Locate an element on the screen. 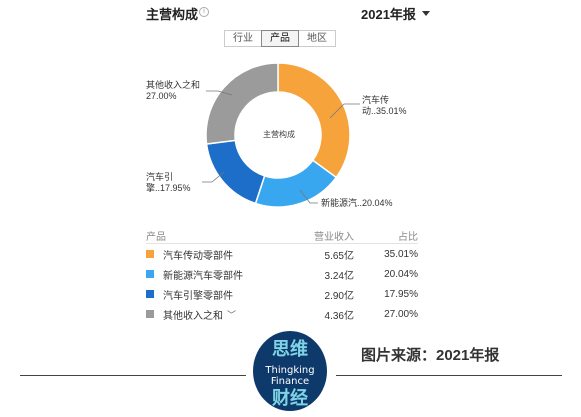 The height and width of the screenshot is (417, 581). table-row: 汽车传动零部件 5.65亿 35.01% is located at coordinates (282, 254).